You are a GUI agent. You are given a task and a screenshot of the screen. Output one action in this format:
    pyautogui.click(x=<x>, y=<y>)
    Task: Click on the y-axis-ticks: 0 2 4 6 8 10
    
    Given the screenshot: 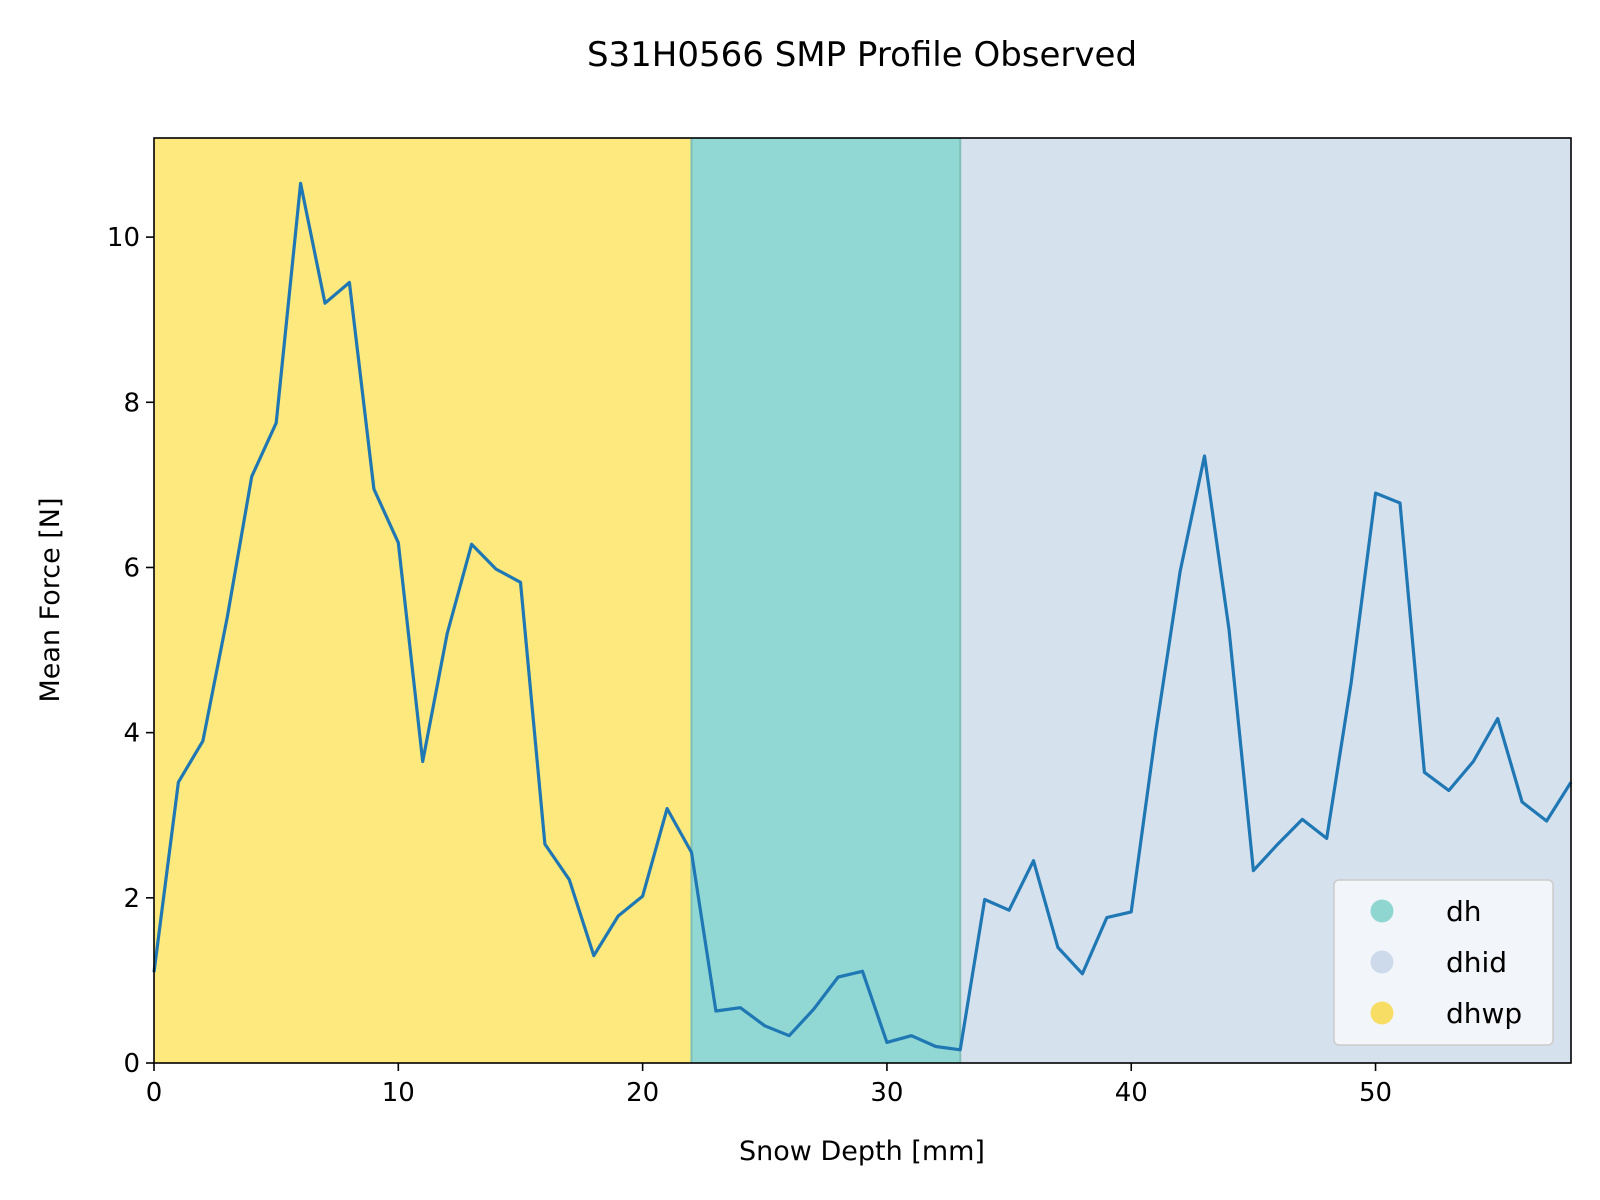 What is the action you would take?
    pyautogui.click(x=130, y=651)
    